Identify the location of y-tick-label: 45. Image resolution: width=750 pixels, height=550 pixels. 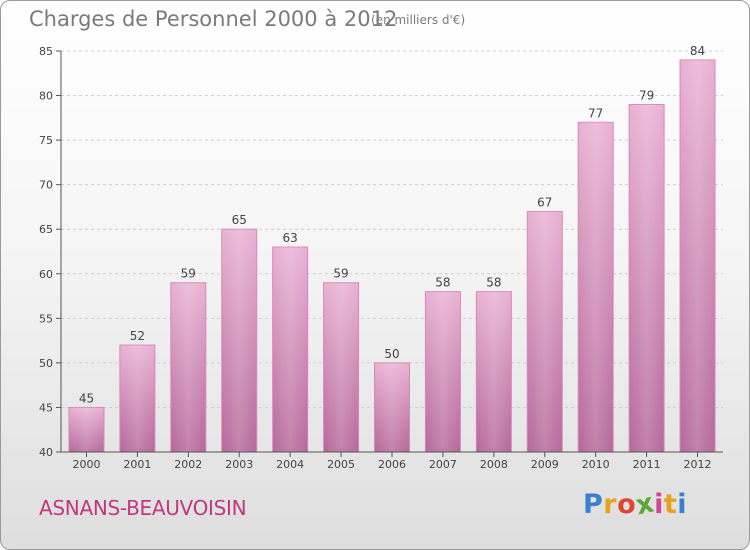
(46, 407).